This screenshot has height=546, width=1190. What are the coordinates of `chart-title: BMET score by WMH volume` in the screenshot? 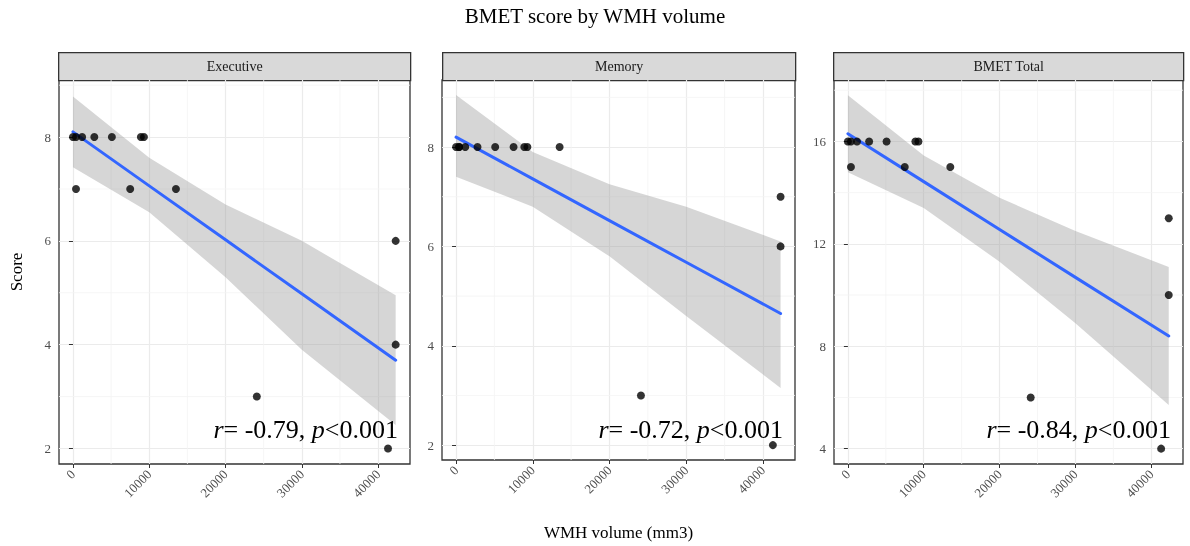 It's located at (595, 16).